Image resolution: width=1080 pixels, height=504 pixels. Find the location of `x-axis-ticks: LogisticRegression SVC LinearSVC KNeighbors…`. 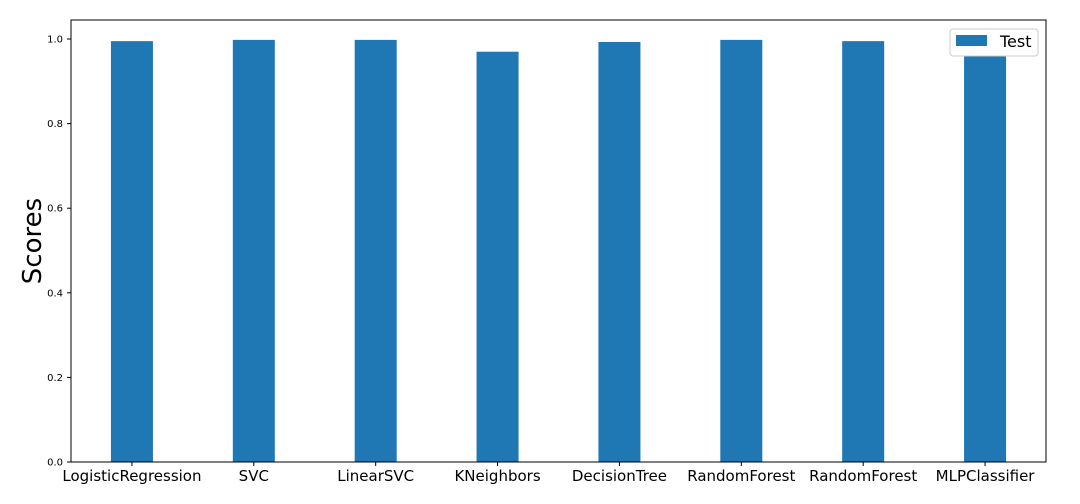

x-axis-ticks: LogisticRegression SVC LinearSVC KNeighbors… is located at coordinates (548, 473).